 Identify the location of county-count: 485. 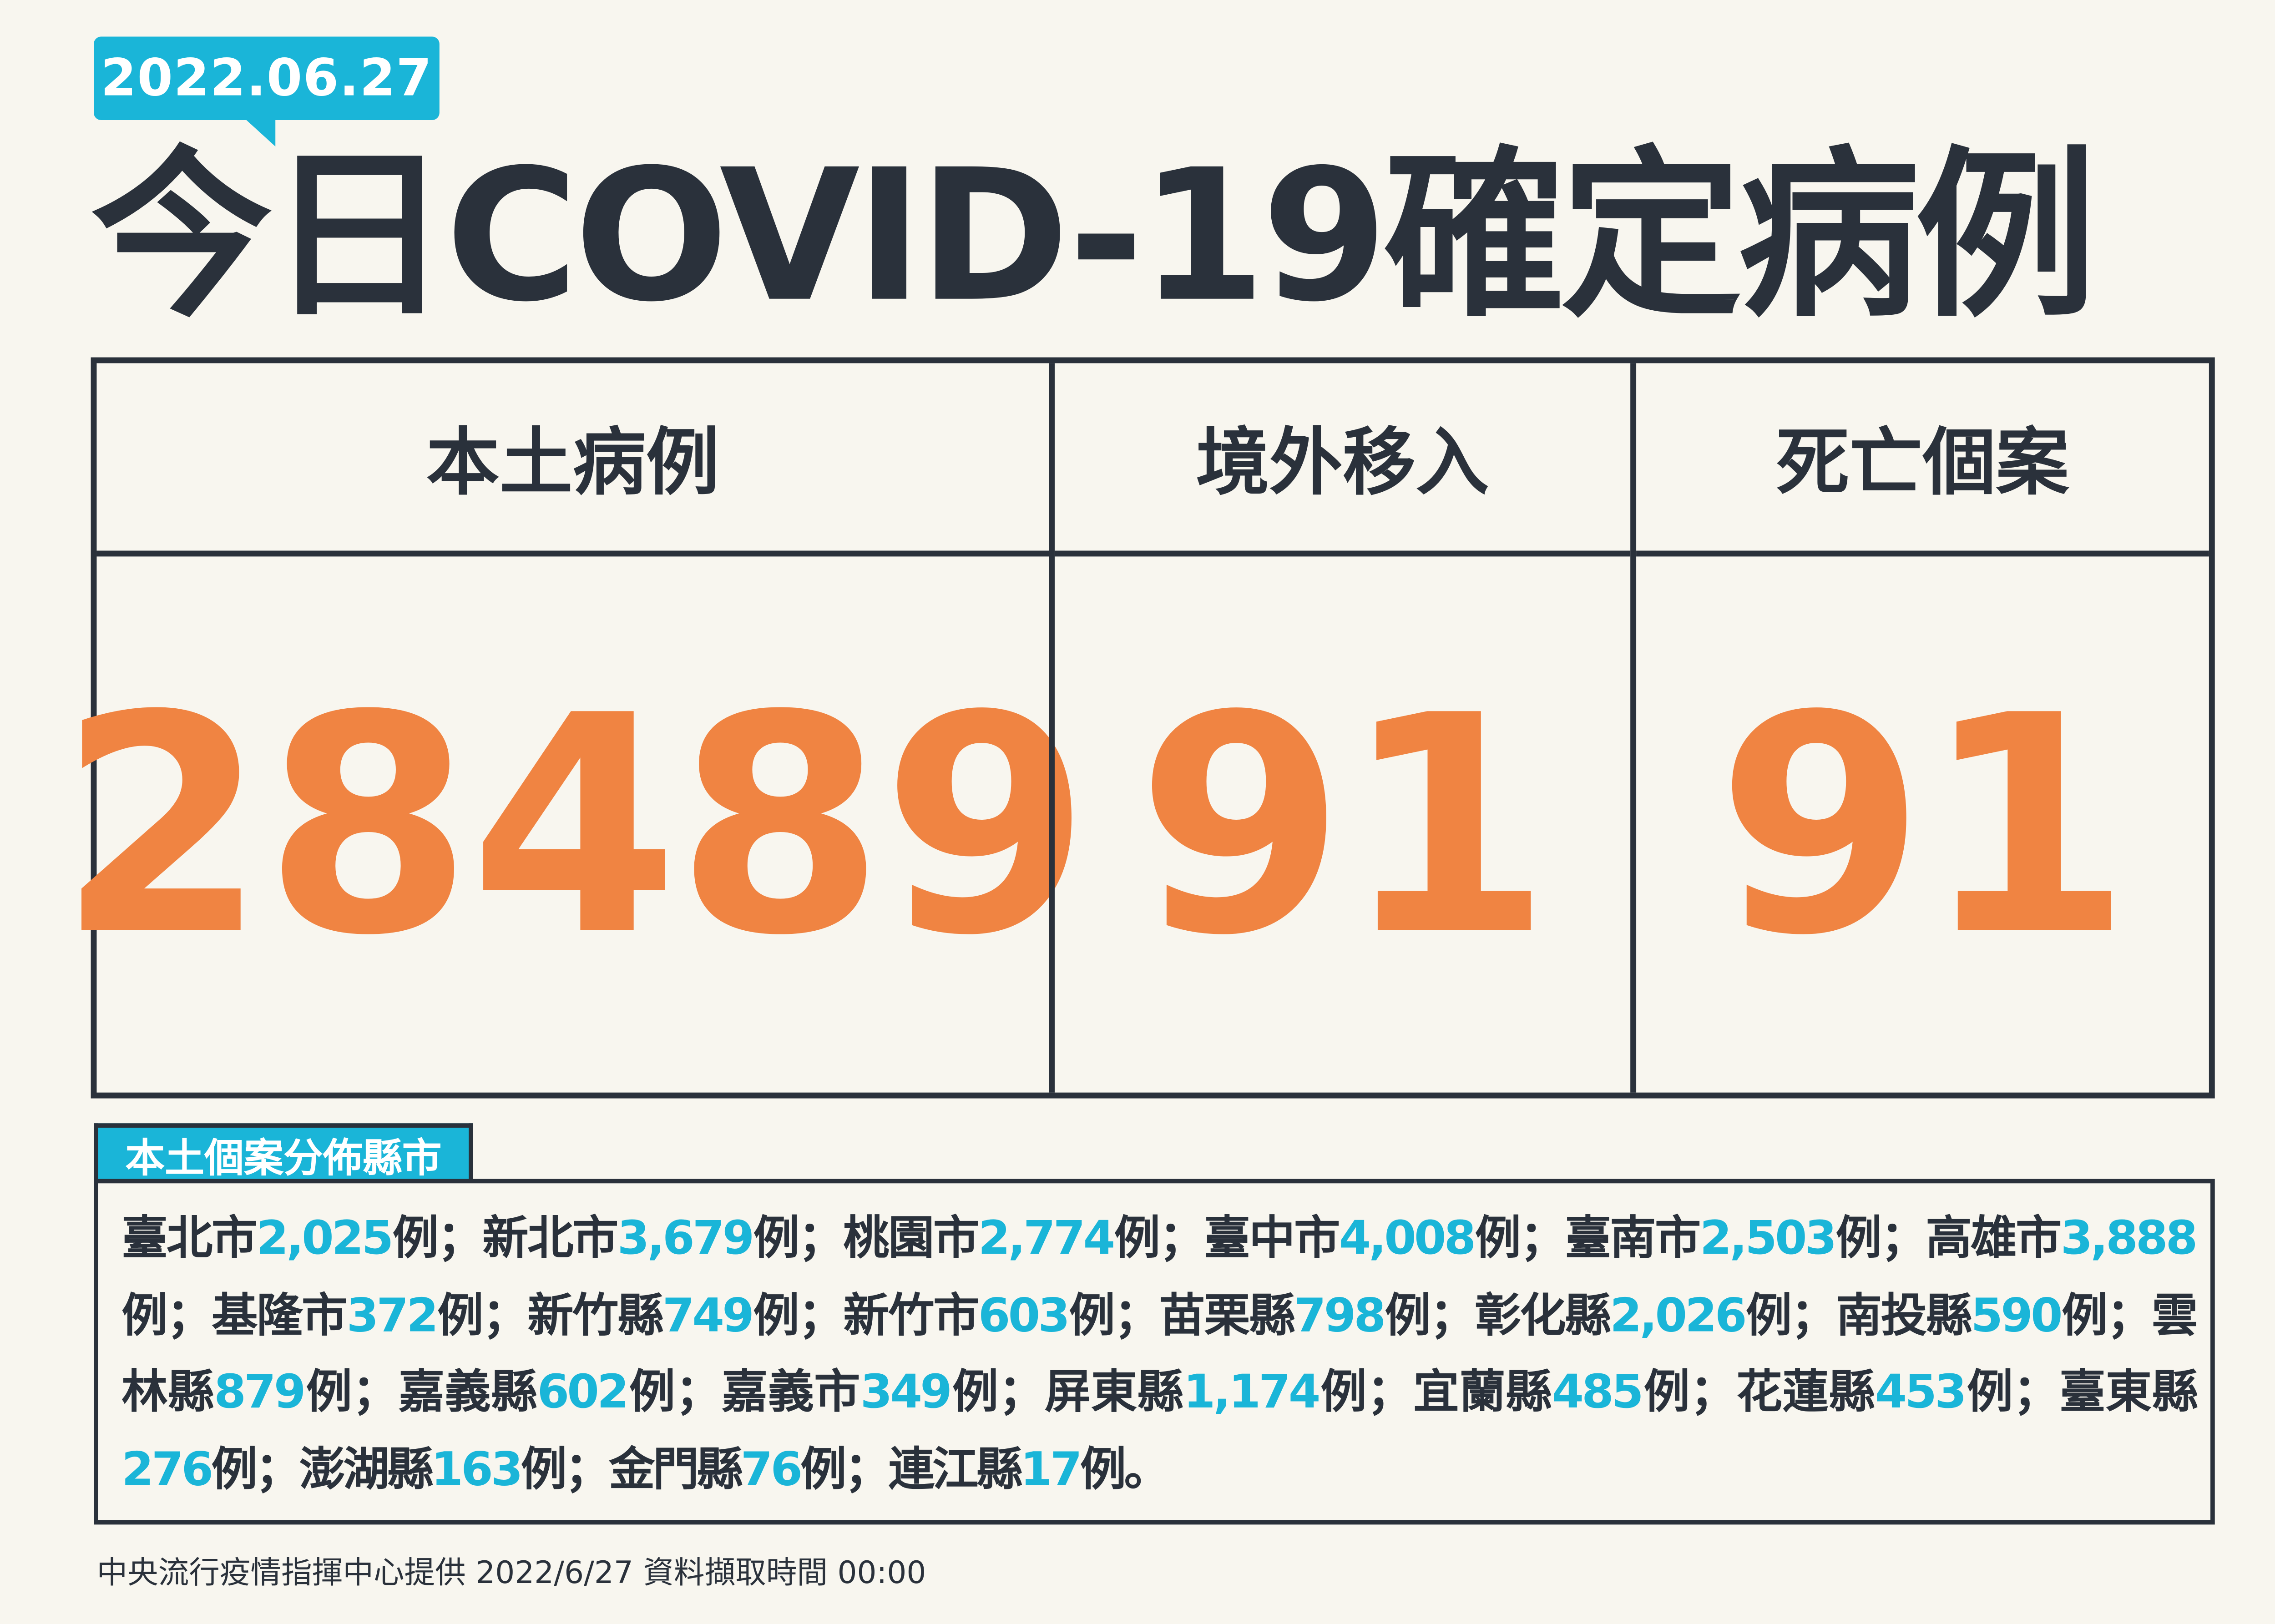
(1598, 1392).